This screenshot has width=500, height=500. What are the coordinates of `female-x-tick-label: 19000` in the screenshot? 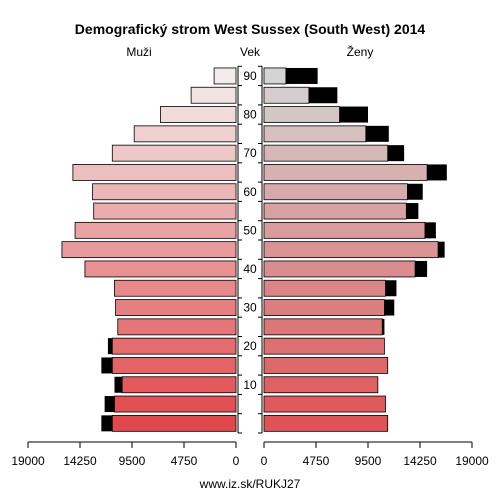 It's located at (472, 461).